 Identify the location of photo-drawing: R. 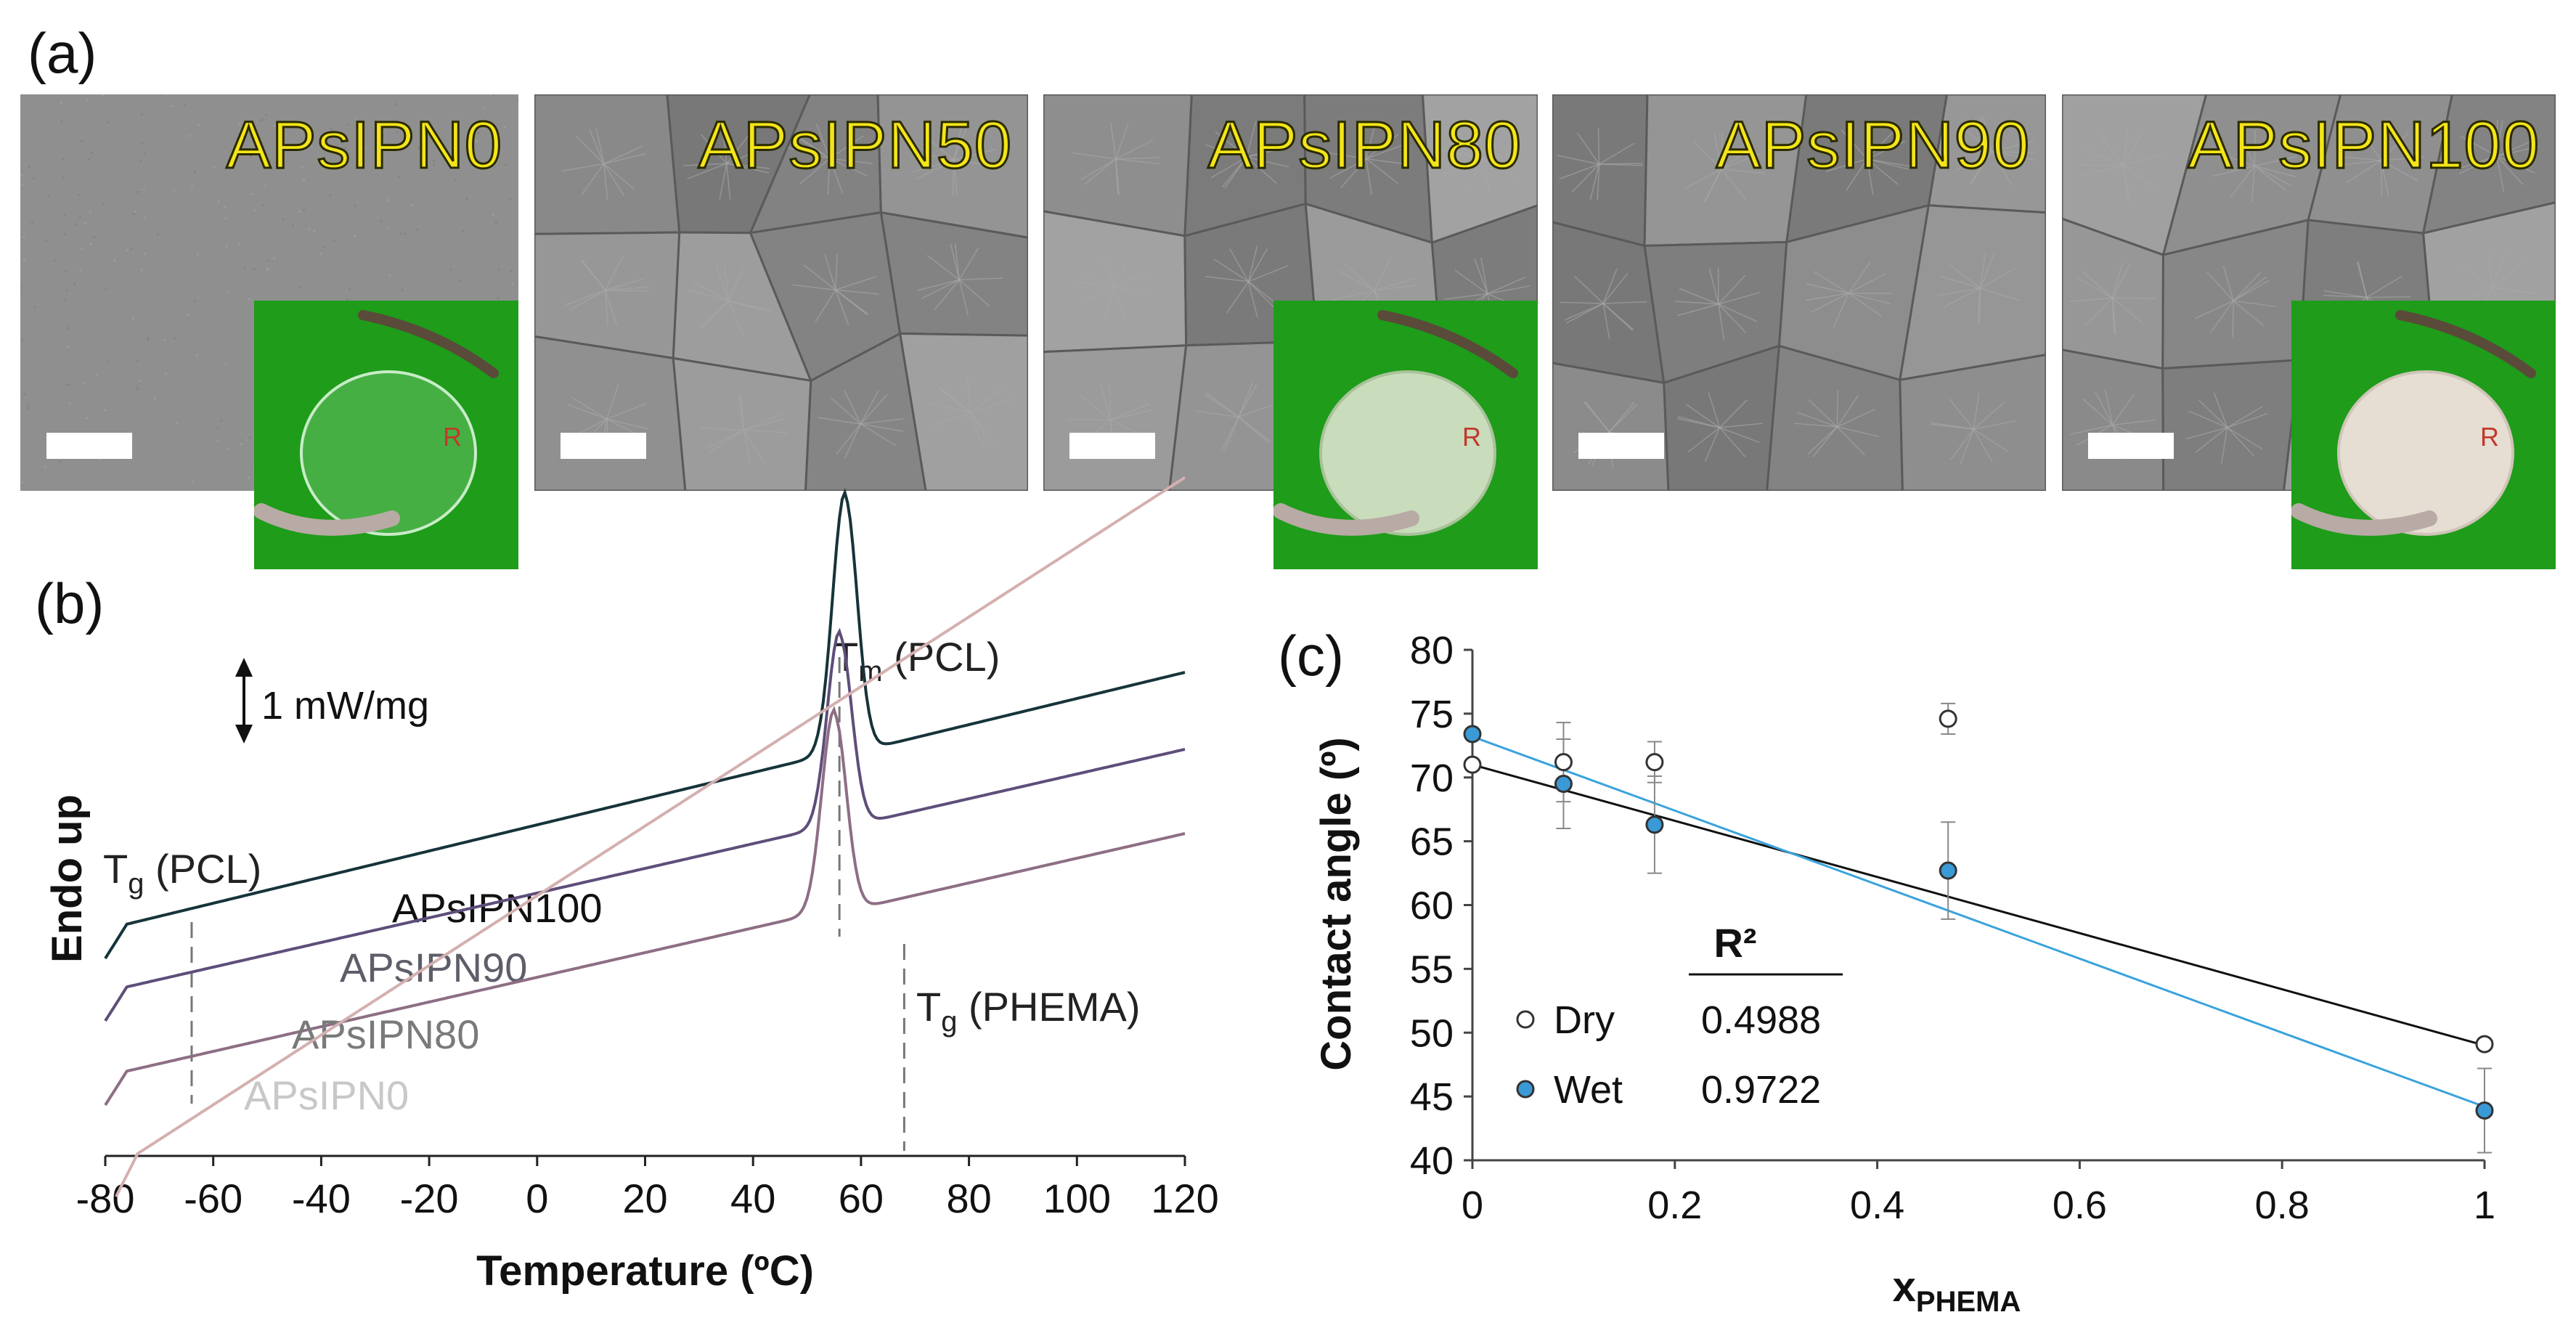
(1405, 435).